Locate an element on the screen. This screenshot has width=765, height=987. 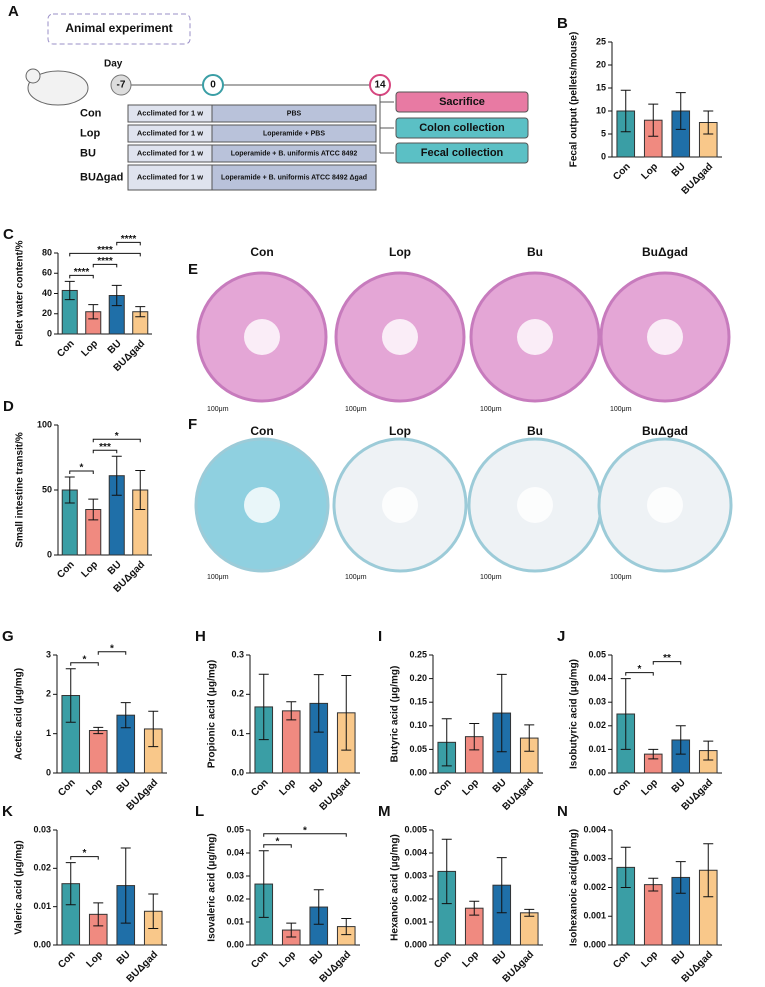
panel-label: C is located at coordinates (8, 234).